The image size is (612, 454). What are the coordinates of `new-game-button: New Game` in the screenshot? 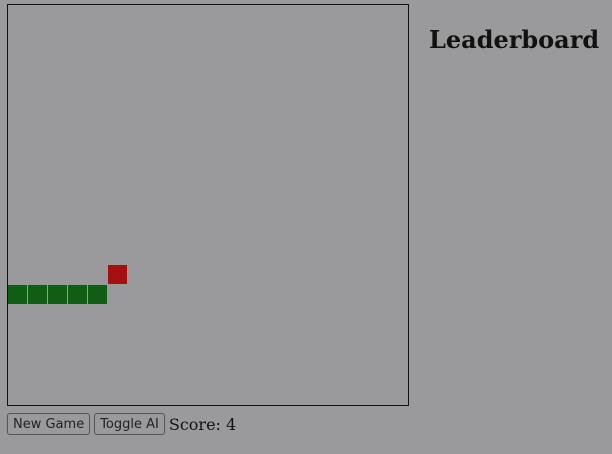 It's located at (49, 424).